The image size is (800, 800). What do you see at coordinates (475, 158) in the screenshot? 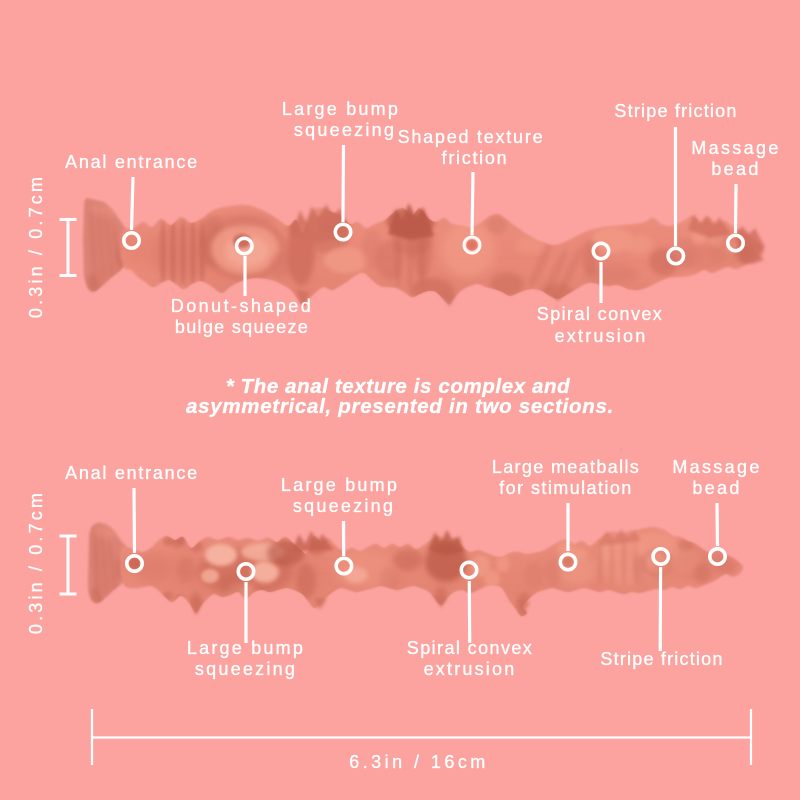
I see `svg-text: friction` at bounding box center [475, 158].